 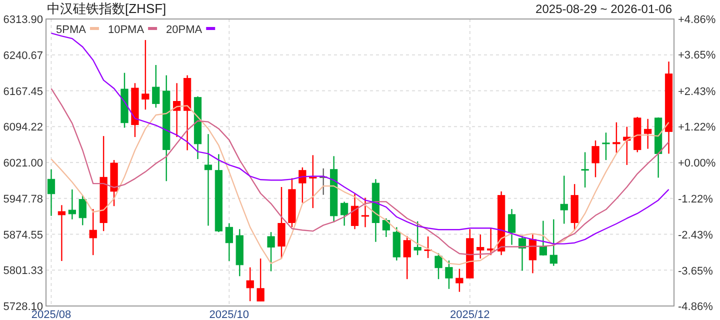 I want to click on y-tick-label: 6167.45, so click(x=23, y=92).